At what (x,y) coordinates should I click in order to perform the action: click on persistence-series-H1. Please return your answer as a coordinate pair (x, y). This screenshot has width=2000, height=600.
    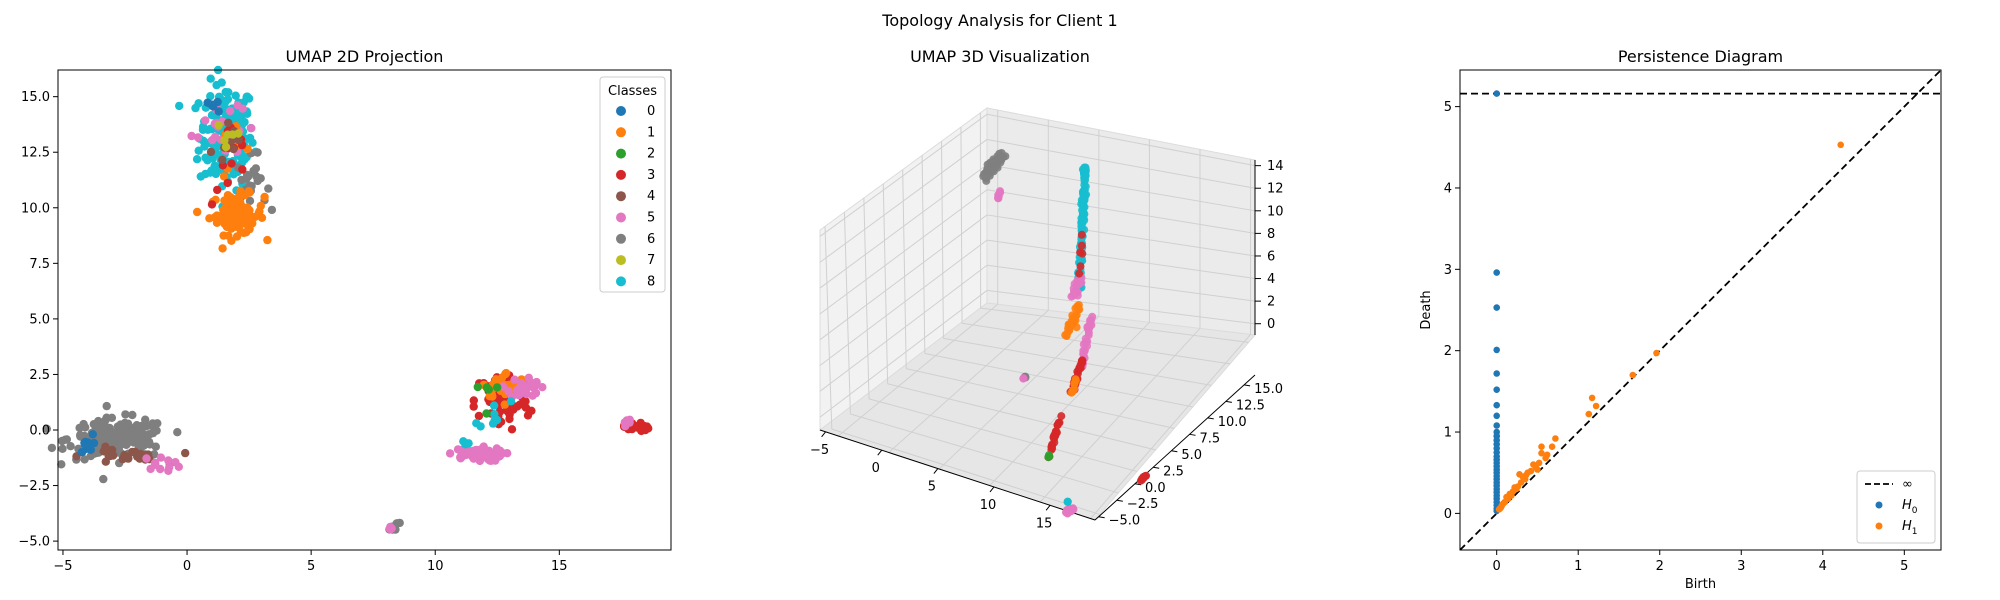
    Looking at the image, I should click on (1669, 327).